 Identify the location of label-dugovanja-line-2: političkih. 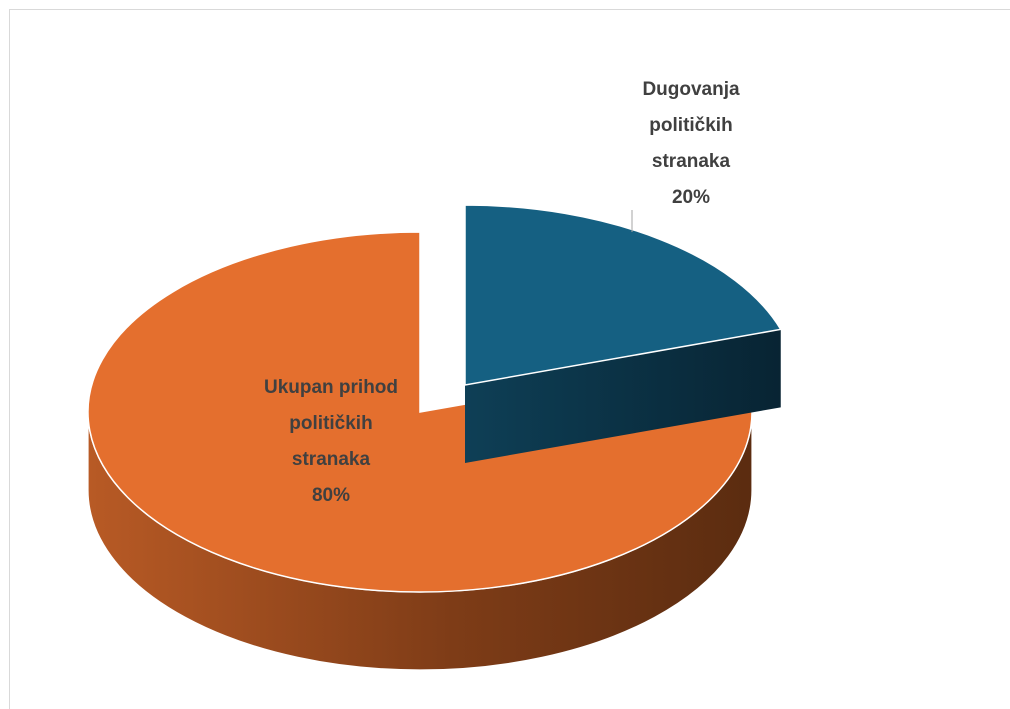
(690, 125).